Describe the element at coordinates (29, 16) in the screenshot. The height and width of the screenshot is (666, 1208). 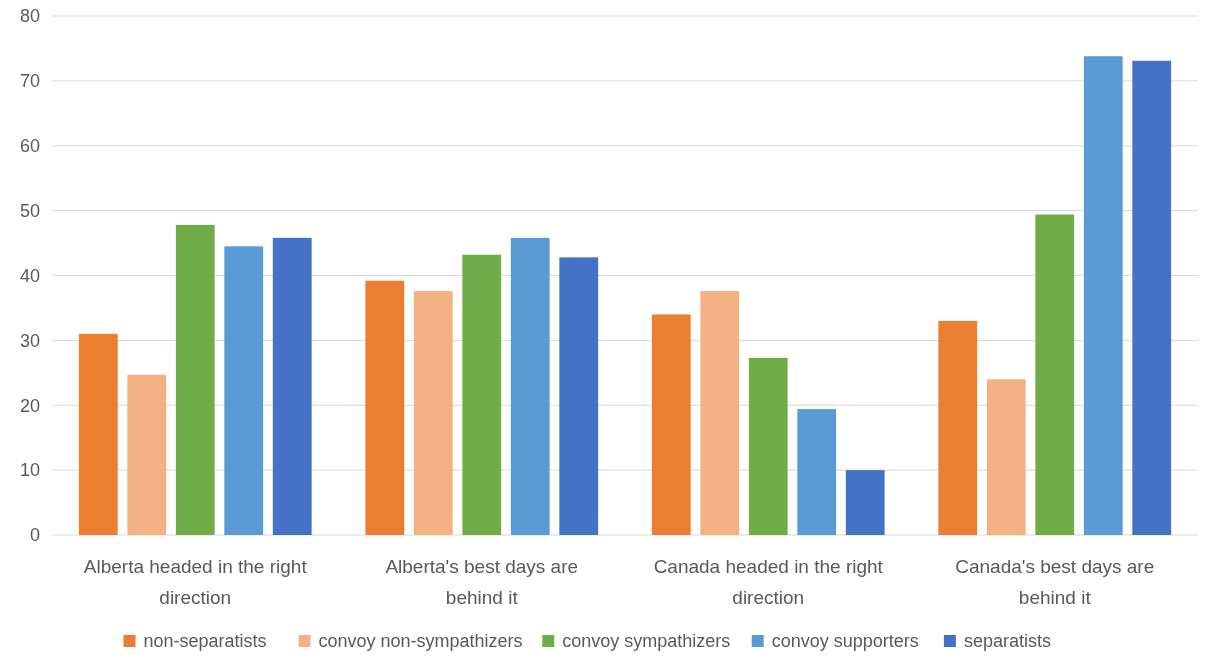
I see `y-tick-label: 80` at that location.